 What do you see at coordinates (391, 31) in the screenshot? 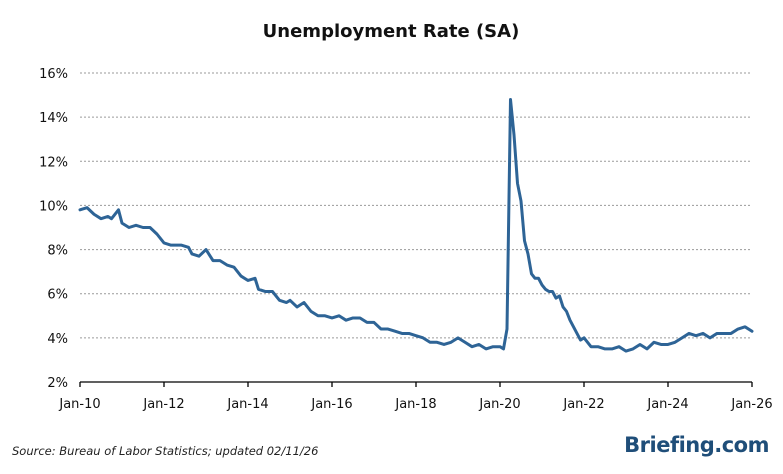
I see `chart-title: Unemployment Rate (SA)` at bounding box center [391, 31].